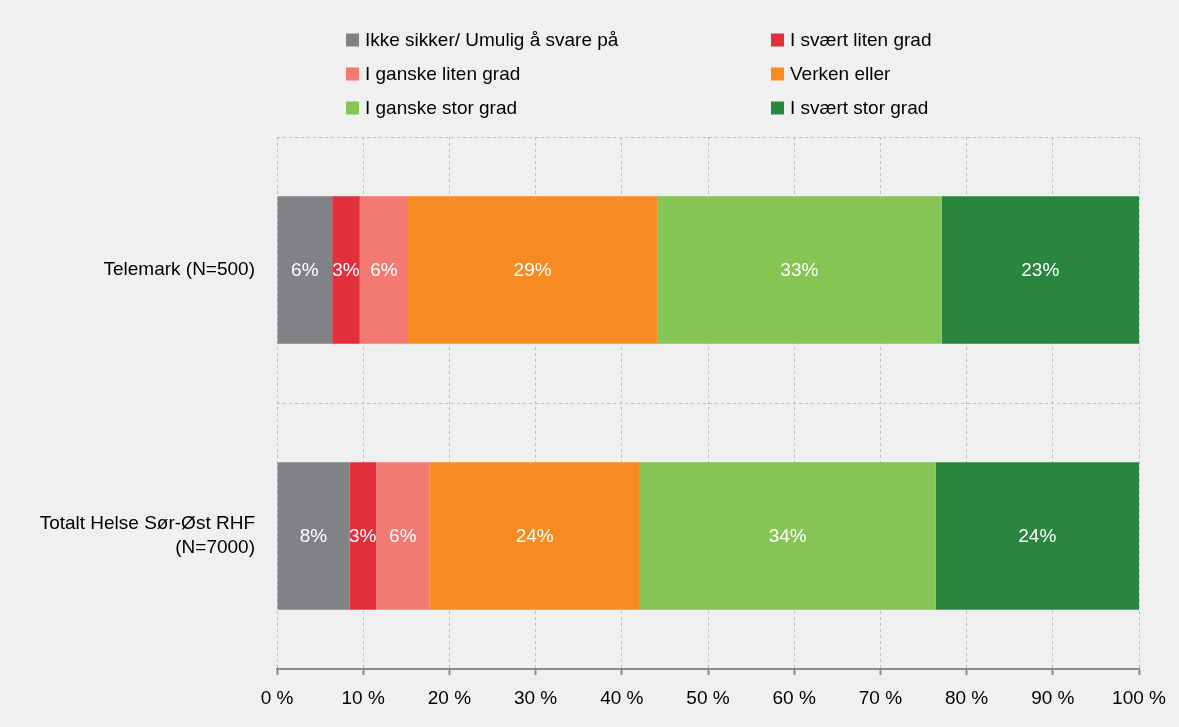 The height and width of the screenshot is (727, 1179). What do you see at coordinates (449, 697) in the screenshot?
I see `x-tick-label: 20 %` at bounding box center [449, 697].